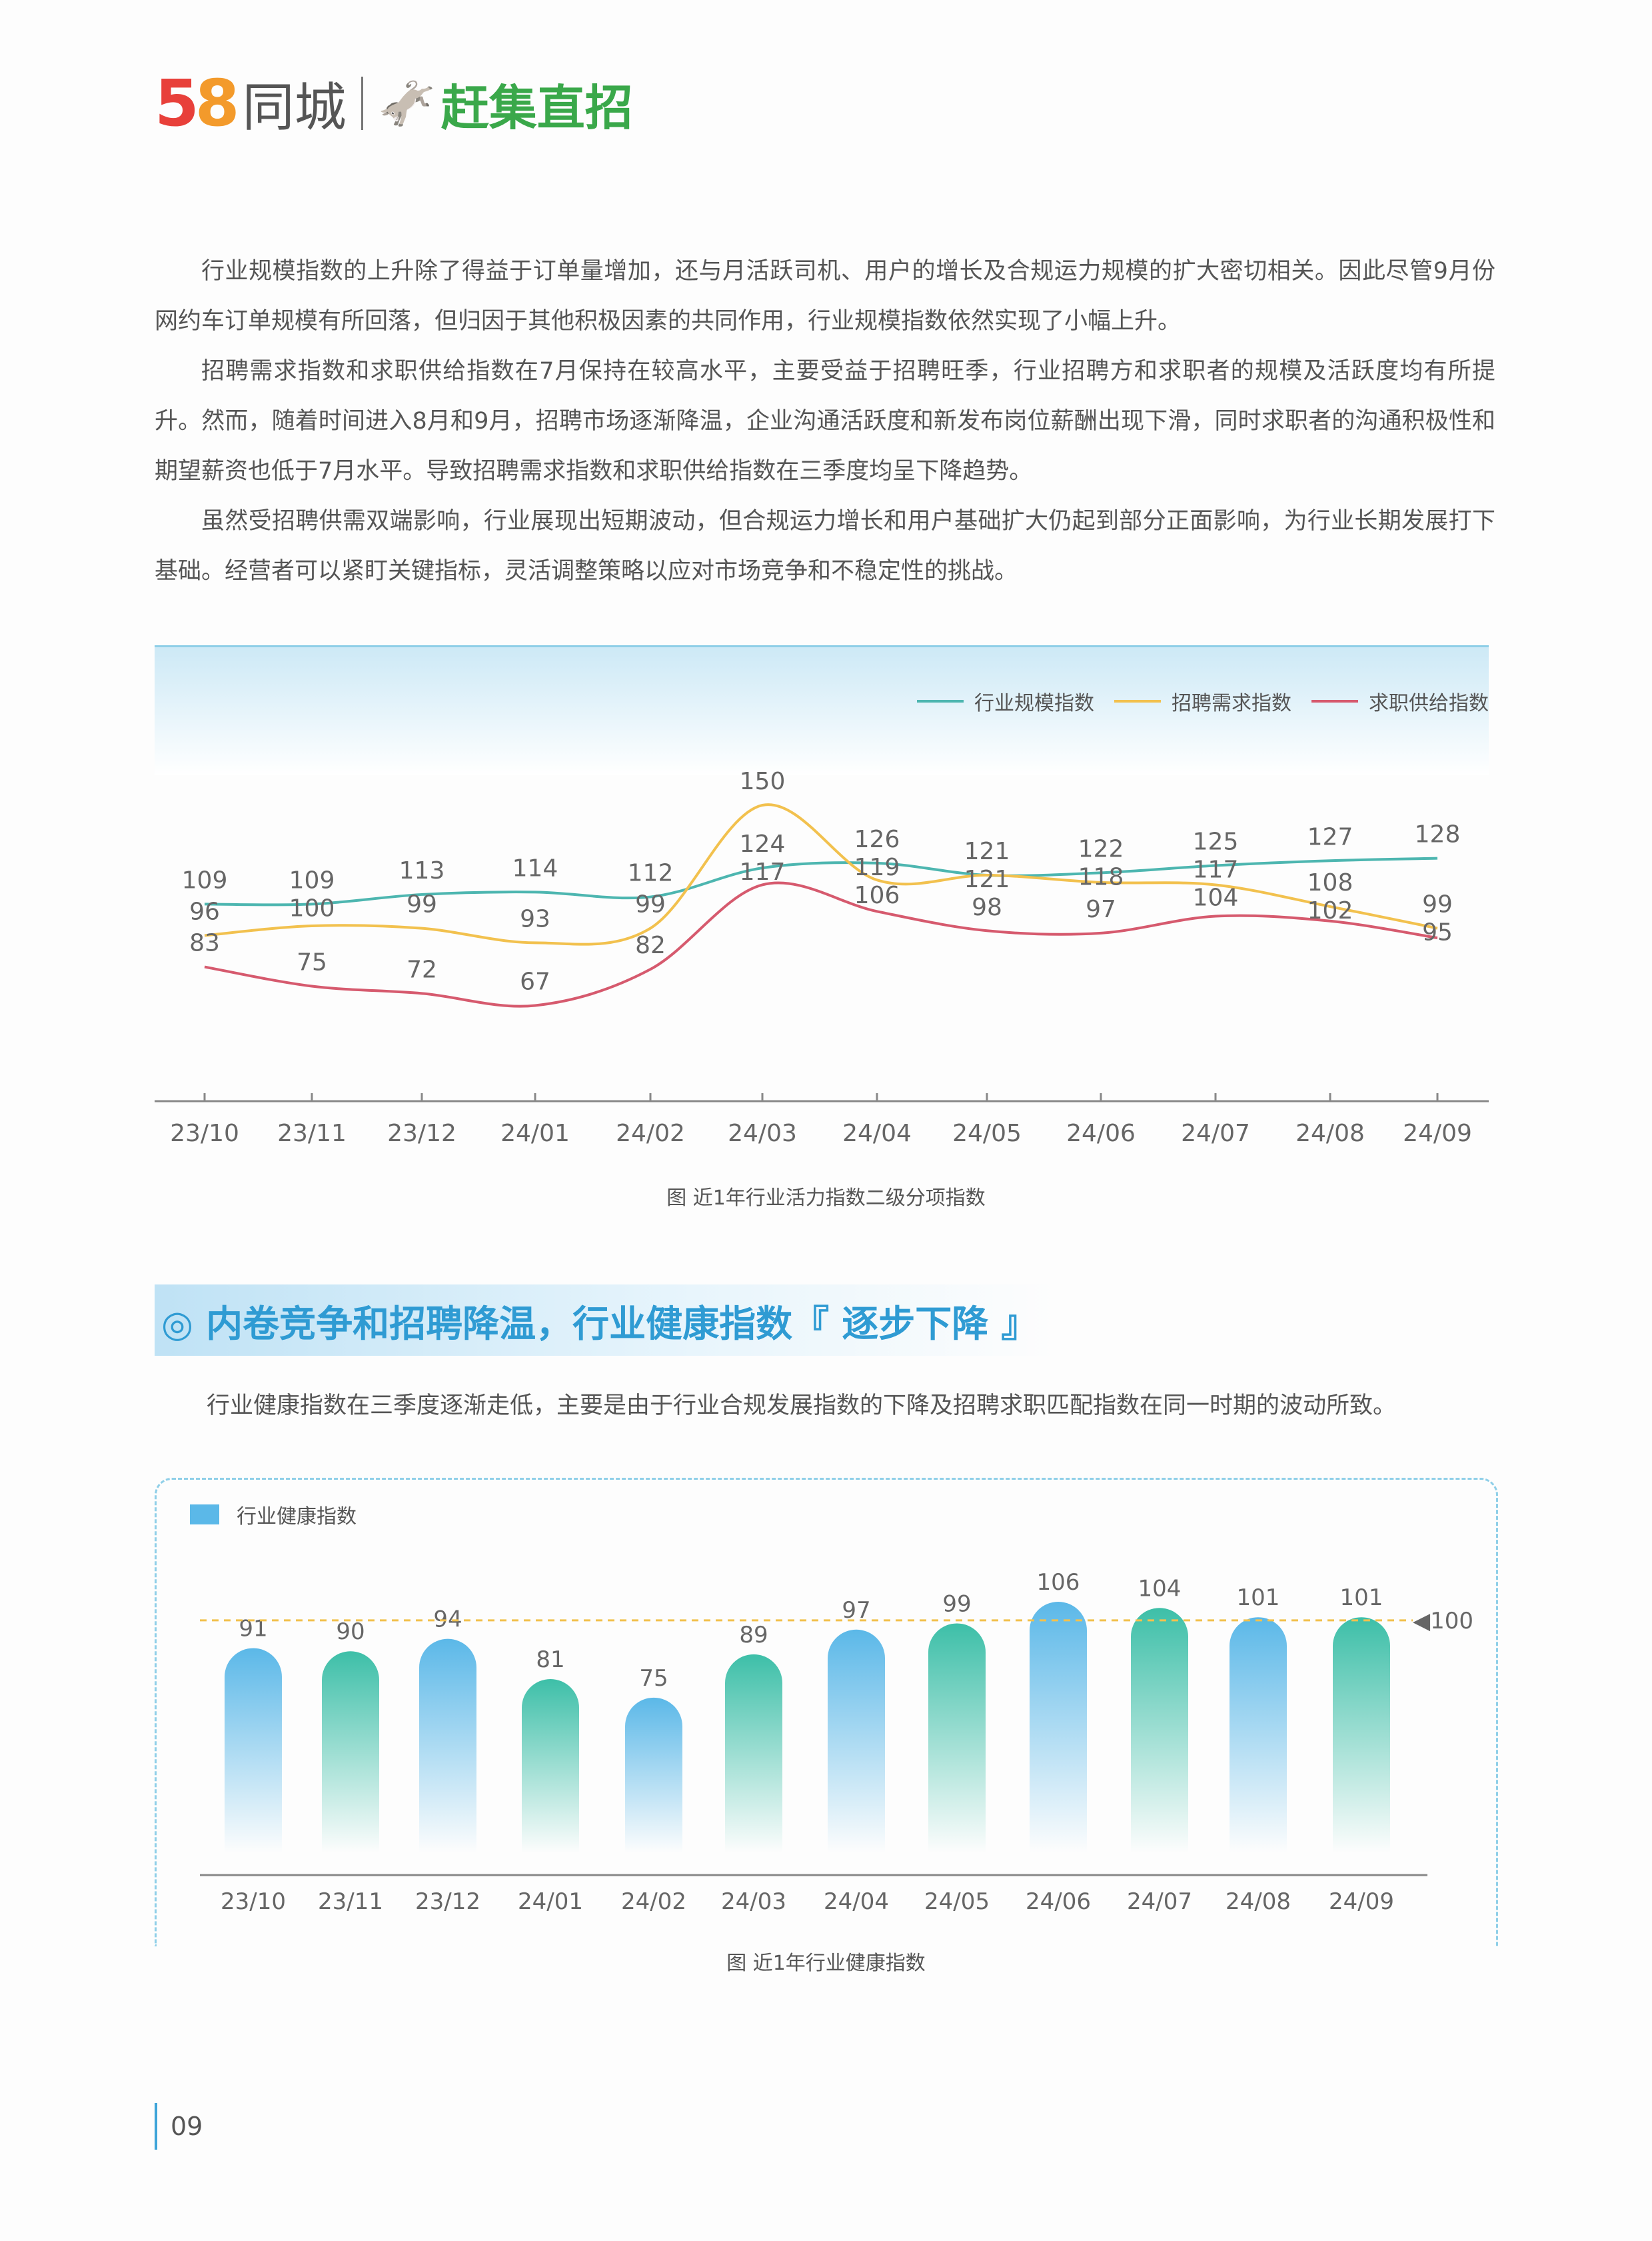  What do you see at coordinates (550, 1659) in the screenshot?
I see `data-label: 81` at bounding box center [550, 1659].